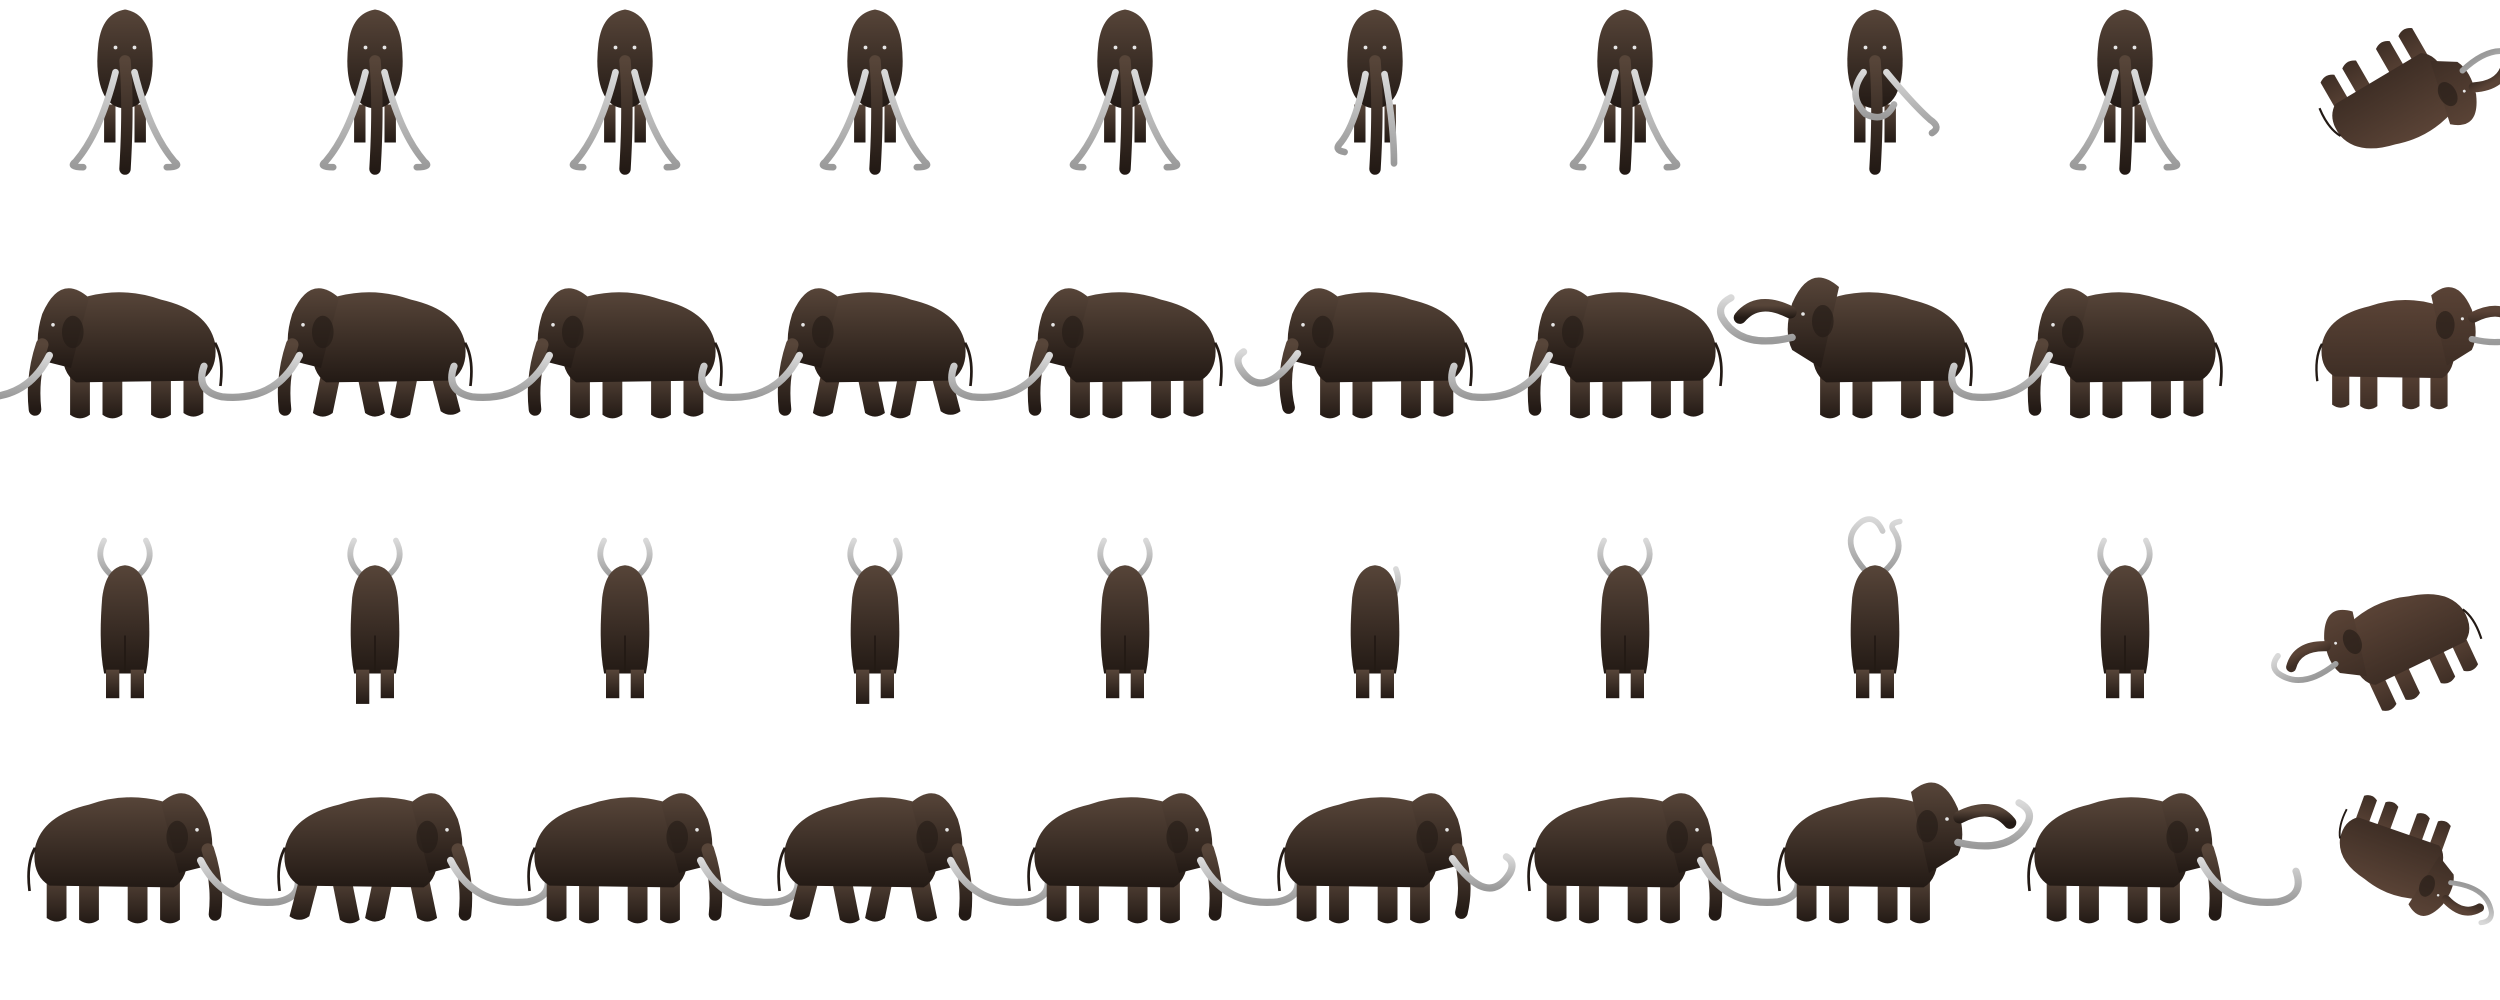 The image size is (2500, 1000). I want to click on mammoth-sprite-r3-c6, so click(1375, 632).